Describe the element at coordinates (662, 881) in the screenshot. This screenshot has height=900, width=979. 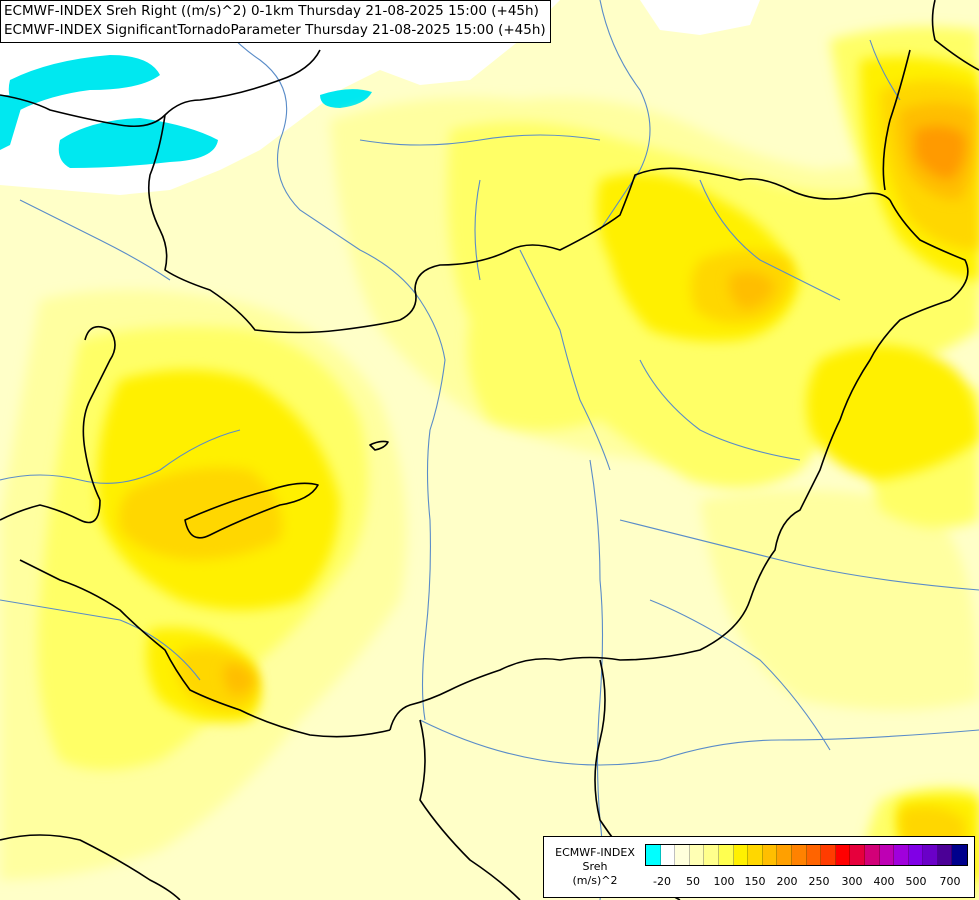
I see `legend-tick-label: -20` at that location.